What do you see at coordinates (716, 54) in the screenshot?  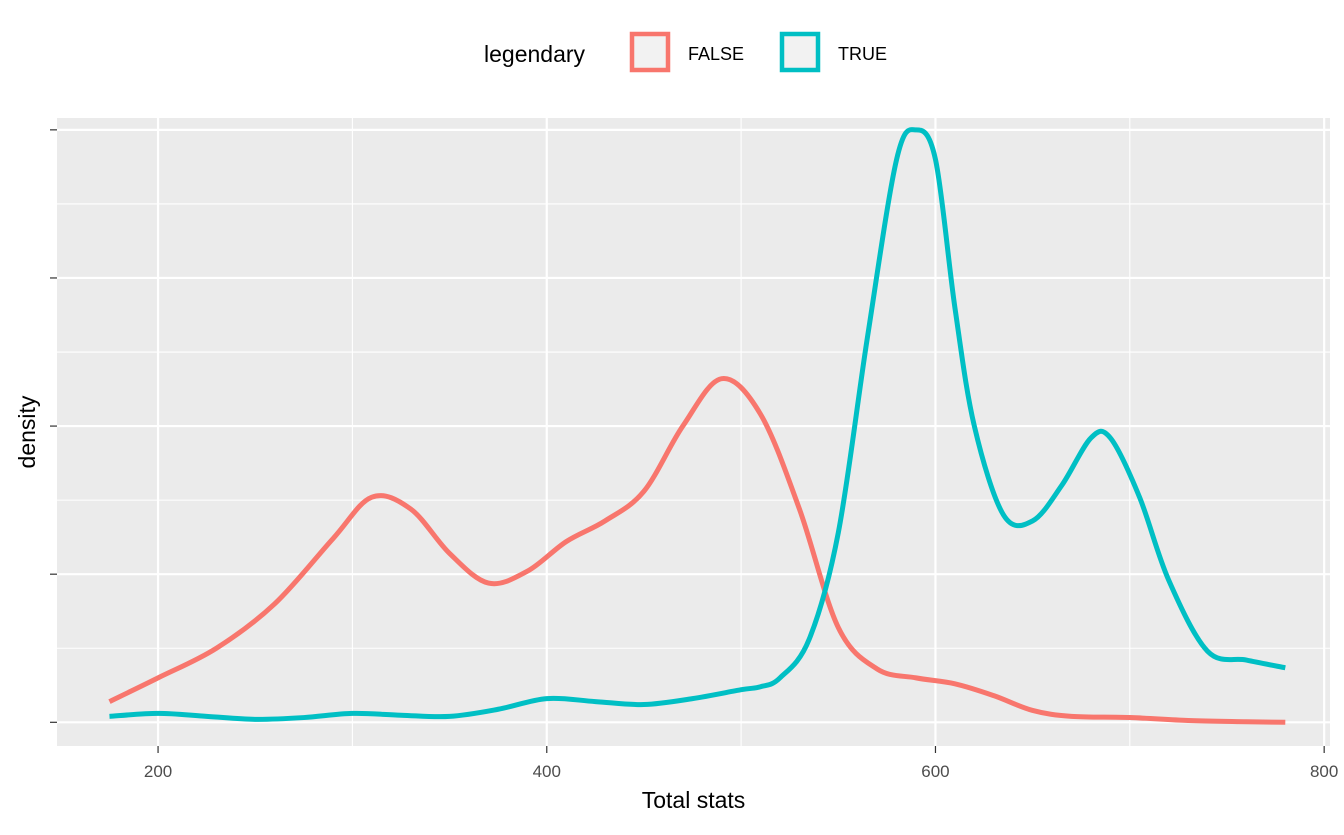 I see `legend-label-false: FALSE` at bounding box center [716, 54].